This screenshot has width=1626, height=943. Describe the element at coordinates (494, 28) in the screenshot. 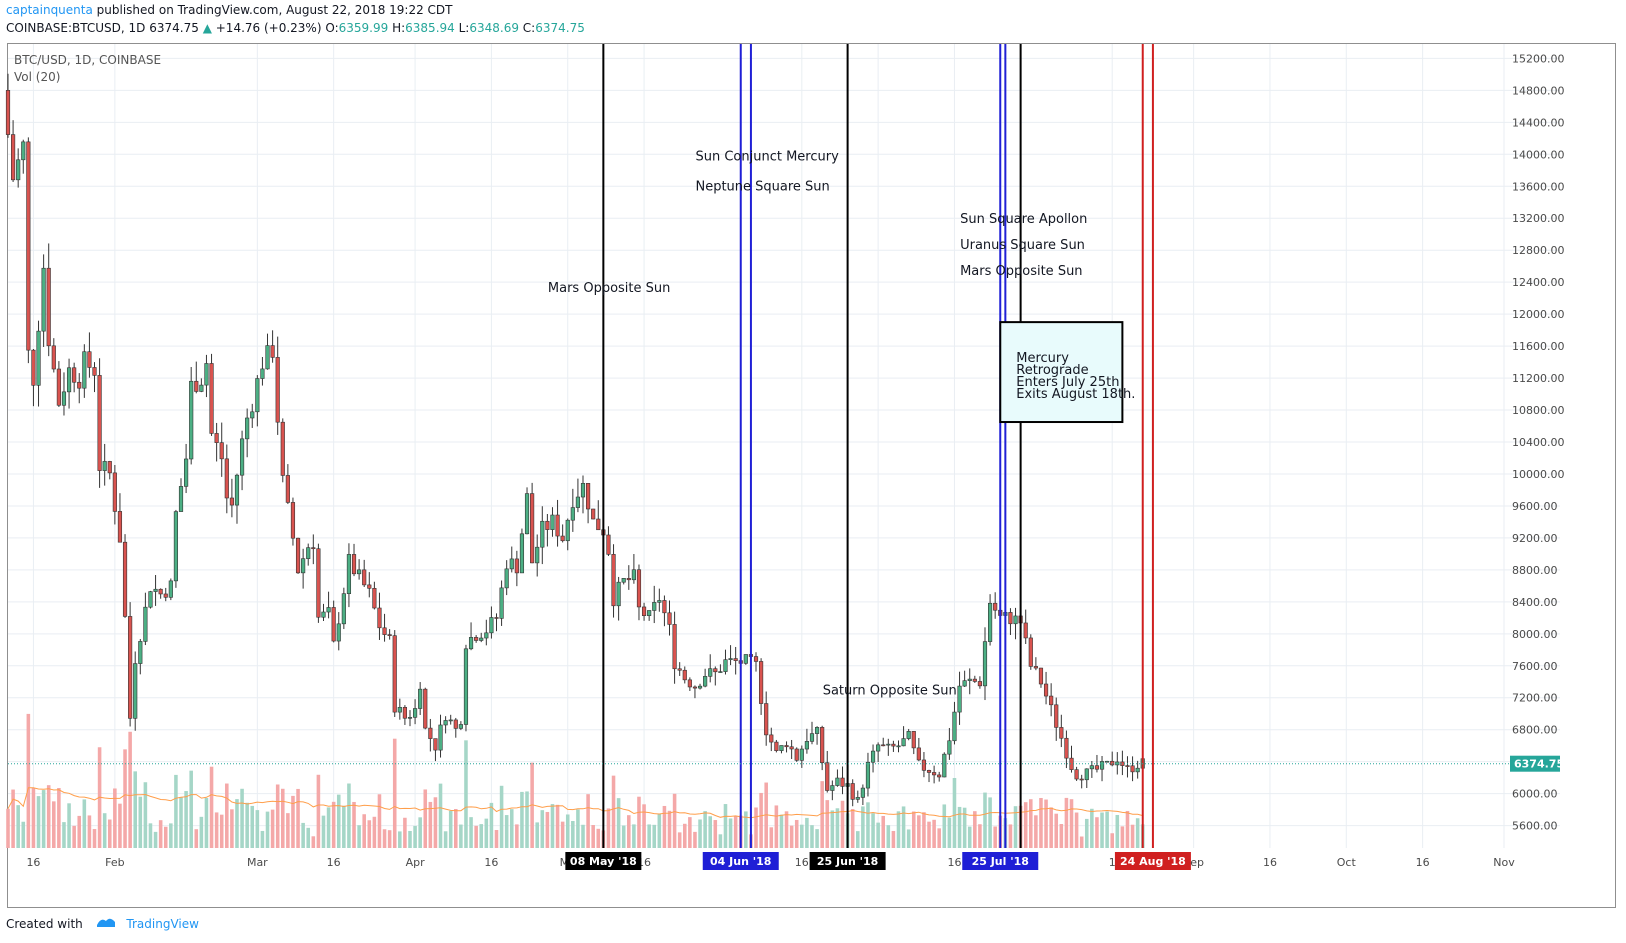

I see `low-value: 6348.69` at that location.